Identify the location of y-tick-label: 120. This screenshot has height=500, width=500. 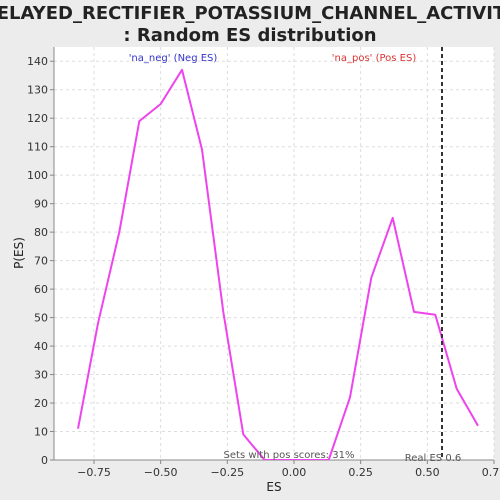
(37, 118).